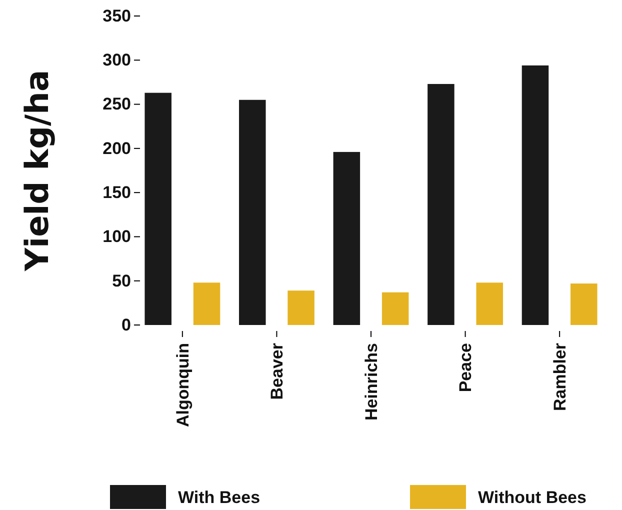 This screenshot has width=622, height=510. Describe the element at coordinates (116, 192) in the screenshot. I see `y-tick-label: 150` at that location.